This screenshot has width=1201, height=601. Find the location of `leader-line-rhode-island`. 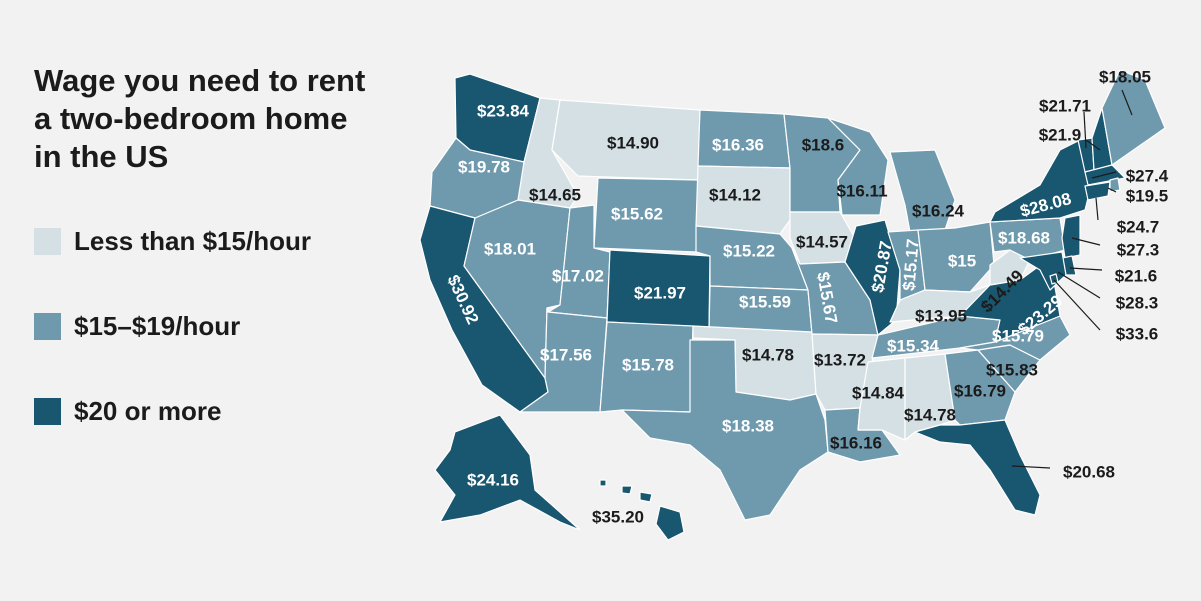

leader-line-rhode-island is located at coordinates (1112, 190).